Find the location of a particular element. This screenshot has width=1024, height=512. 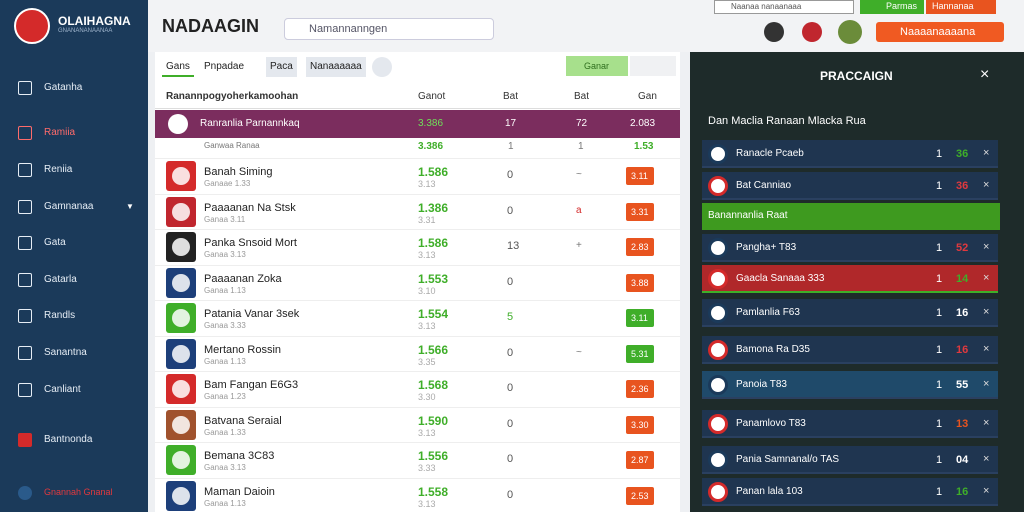

team-name: Maman Daioin is located at coordinates (239, 491).